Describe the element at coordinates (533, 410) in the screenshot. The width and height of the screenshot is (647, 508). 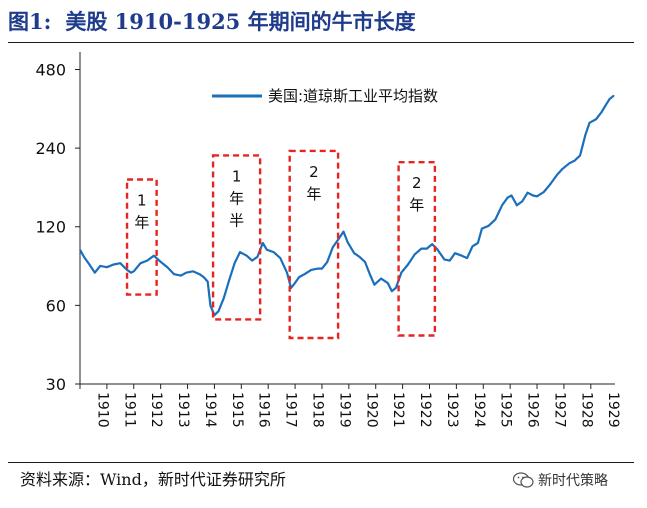
I see `x-tick-label: 1926` at that location.